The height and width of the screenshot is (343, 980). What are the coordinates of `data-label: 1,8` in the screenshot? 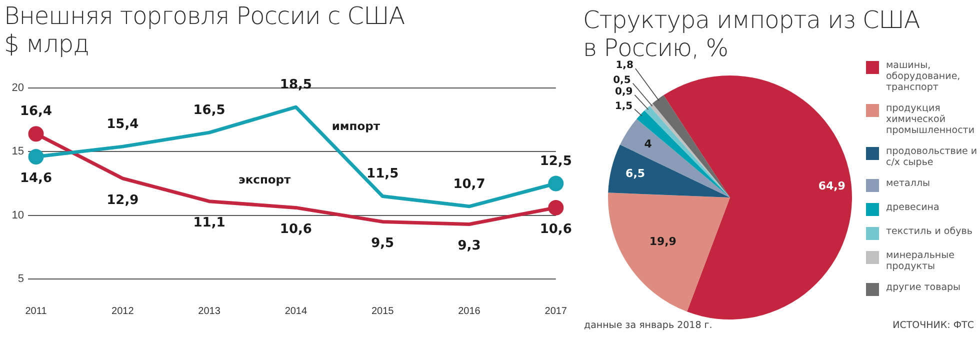 It's located at (625, 66).